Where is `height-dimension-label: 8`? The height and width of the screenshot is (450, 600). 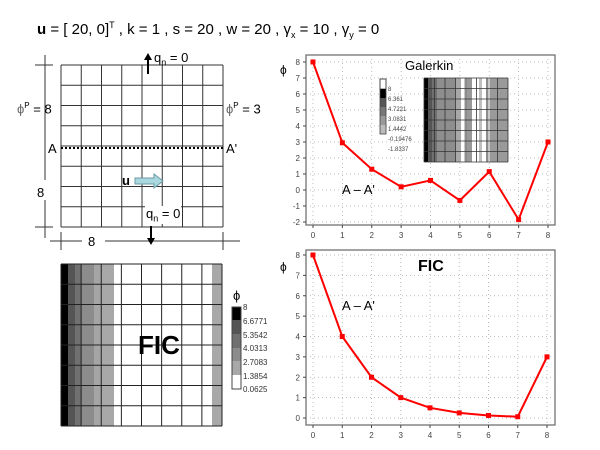
height-dimension-label: 8 is located at coordinates (41, 192).